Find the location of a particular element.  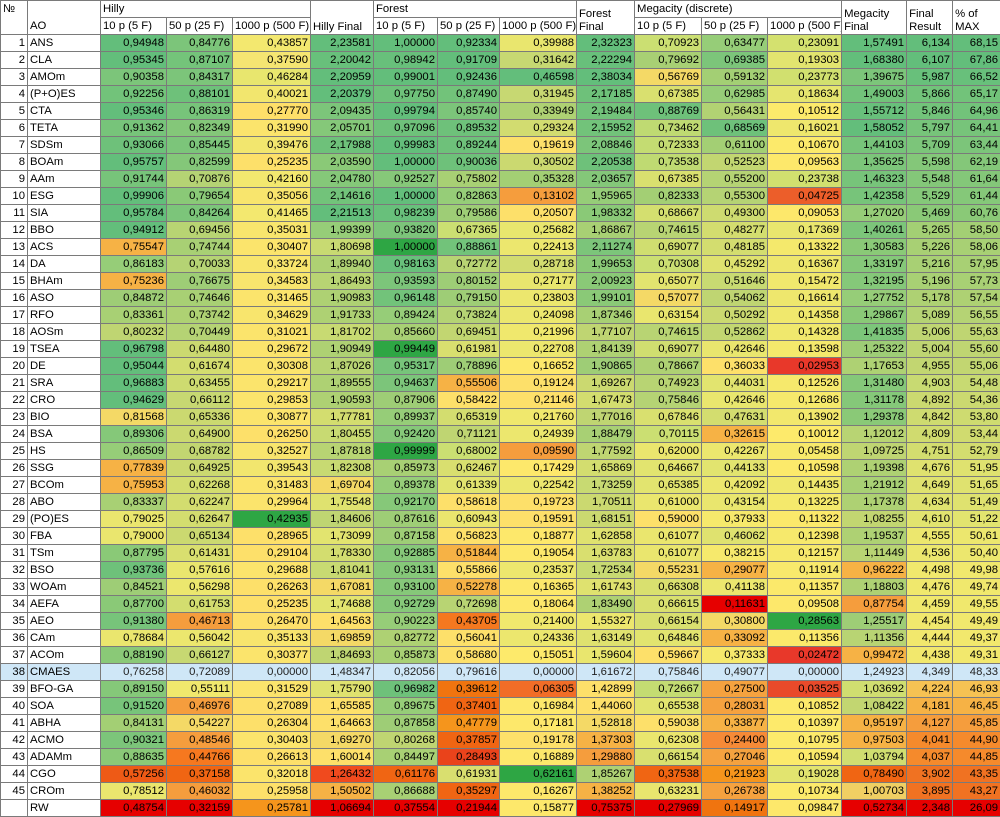

row-index: 45 is located at coordinates (14, 791).